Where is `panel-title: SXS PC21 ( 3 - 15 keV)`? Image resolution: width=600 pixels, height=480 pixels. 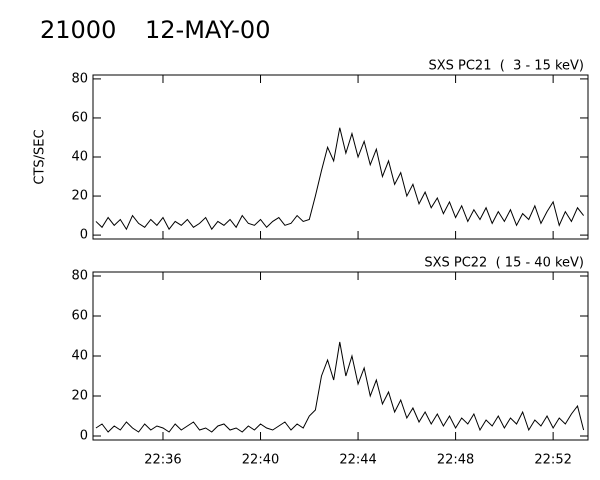 panel-title: SXS PC21 ( 3 - 15 keV) is located at coordinates (506, 66).